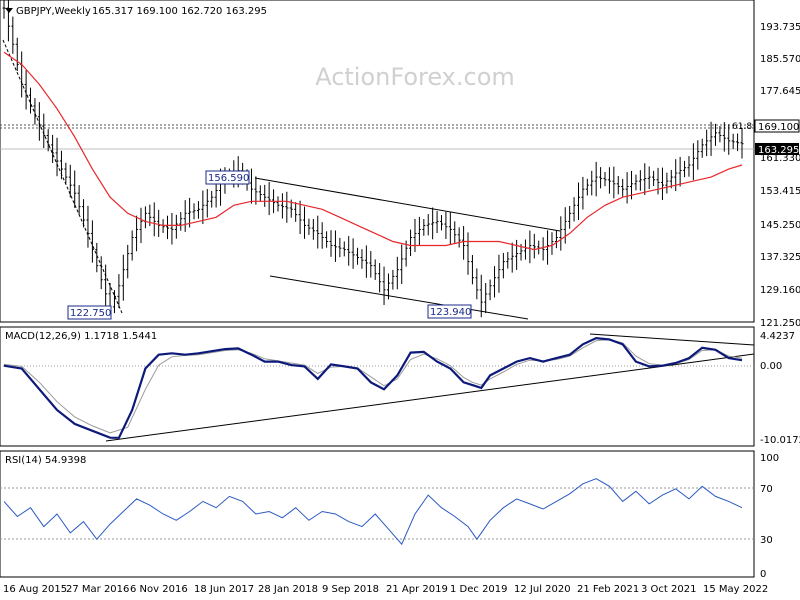 The image size is (800, 600). Describe the element at coordinates (763, 574) in the screenshot. I see `rsi-tick: 0` at that location.